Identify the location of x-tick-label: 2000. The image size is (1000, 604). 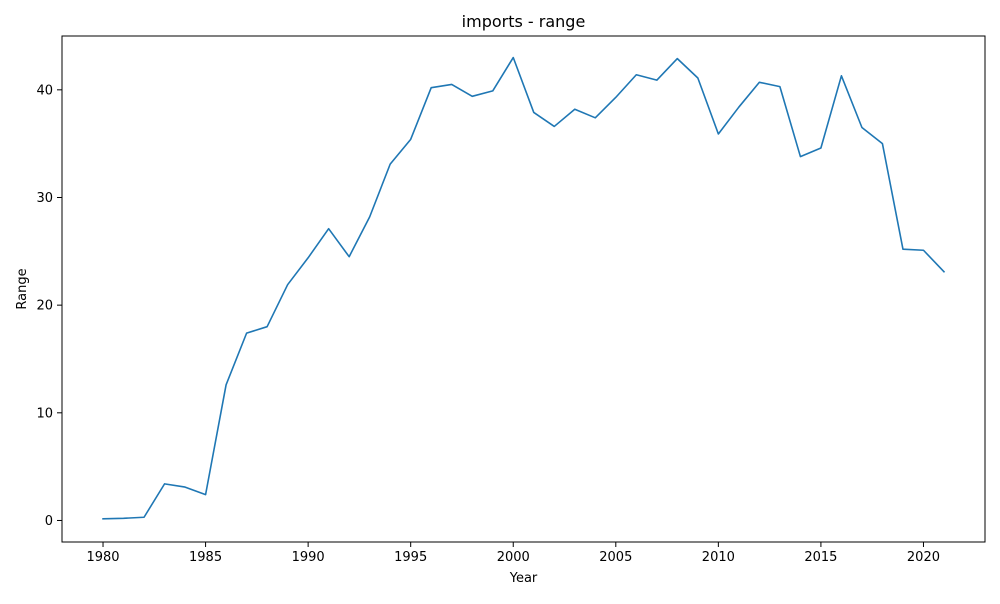
(513, 557).